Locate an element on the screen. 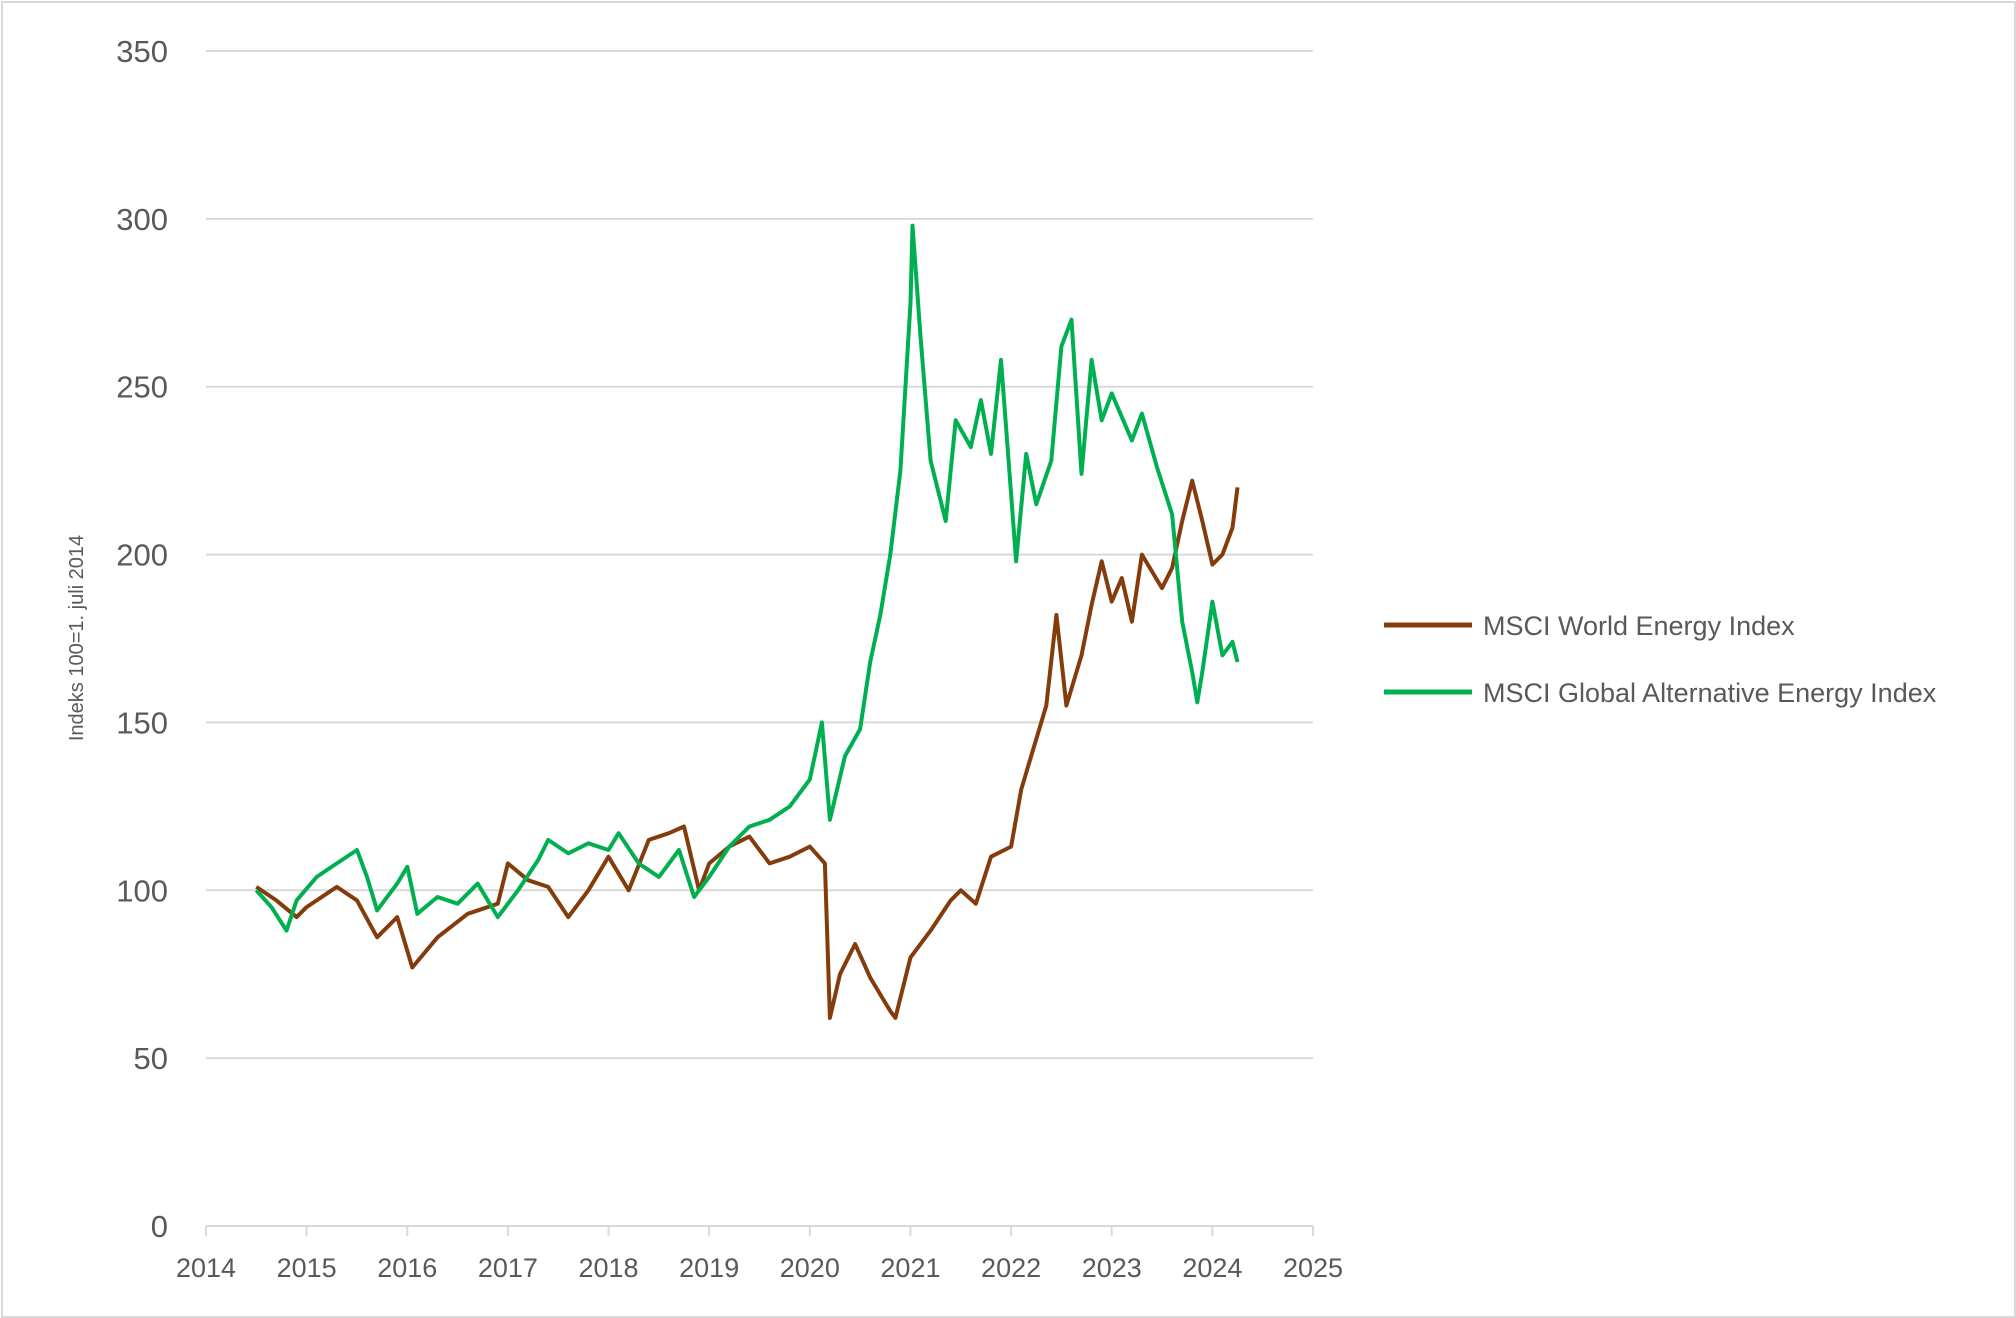 The height and width of the screenshot is (1318, 2016). y-tick-label: 150 is located at coordinates (142, 722).